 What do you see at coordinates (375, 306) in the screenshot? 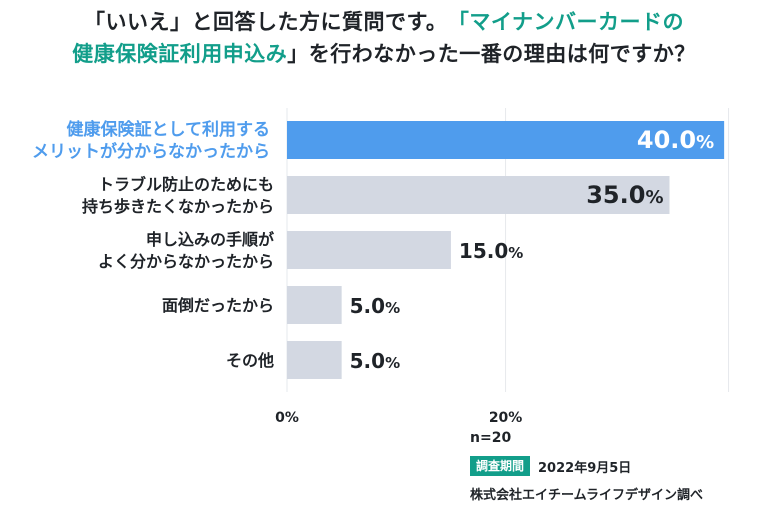
I see `value-label-3: 5.0%` at bounding box center [375, 306].